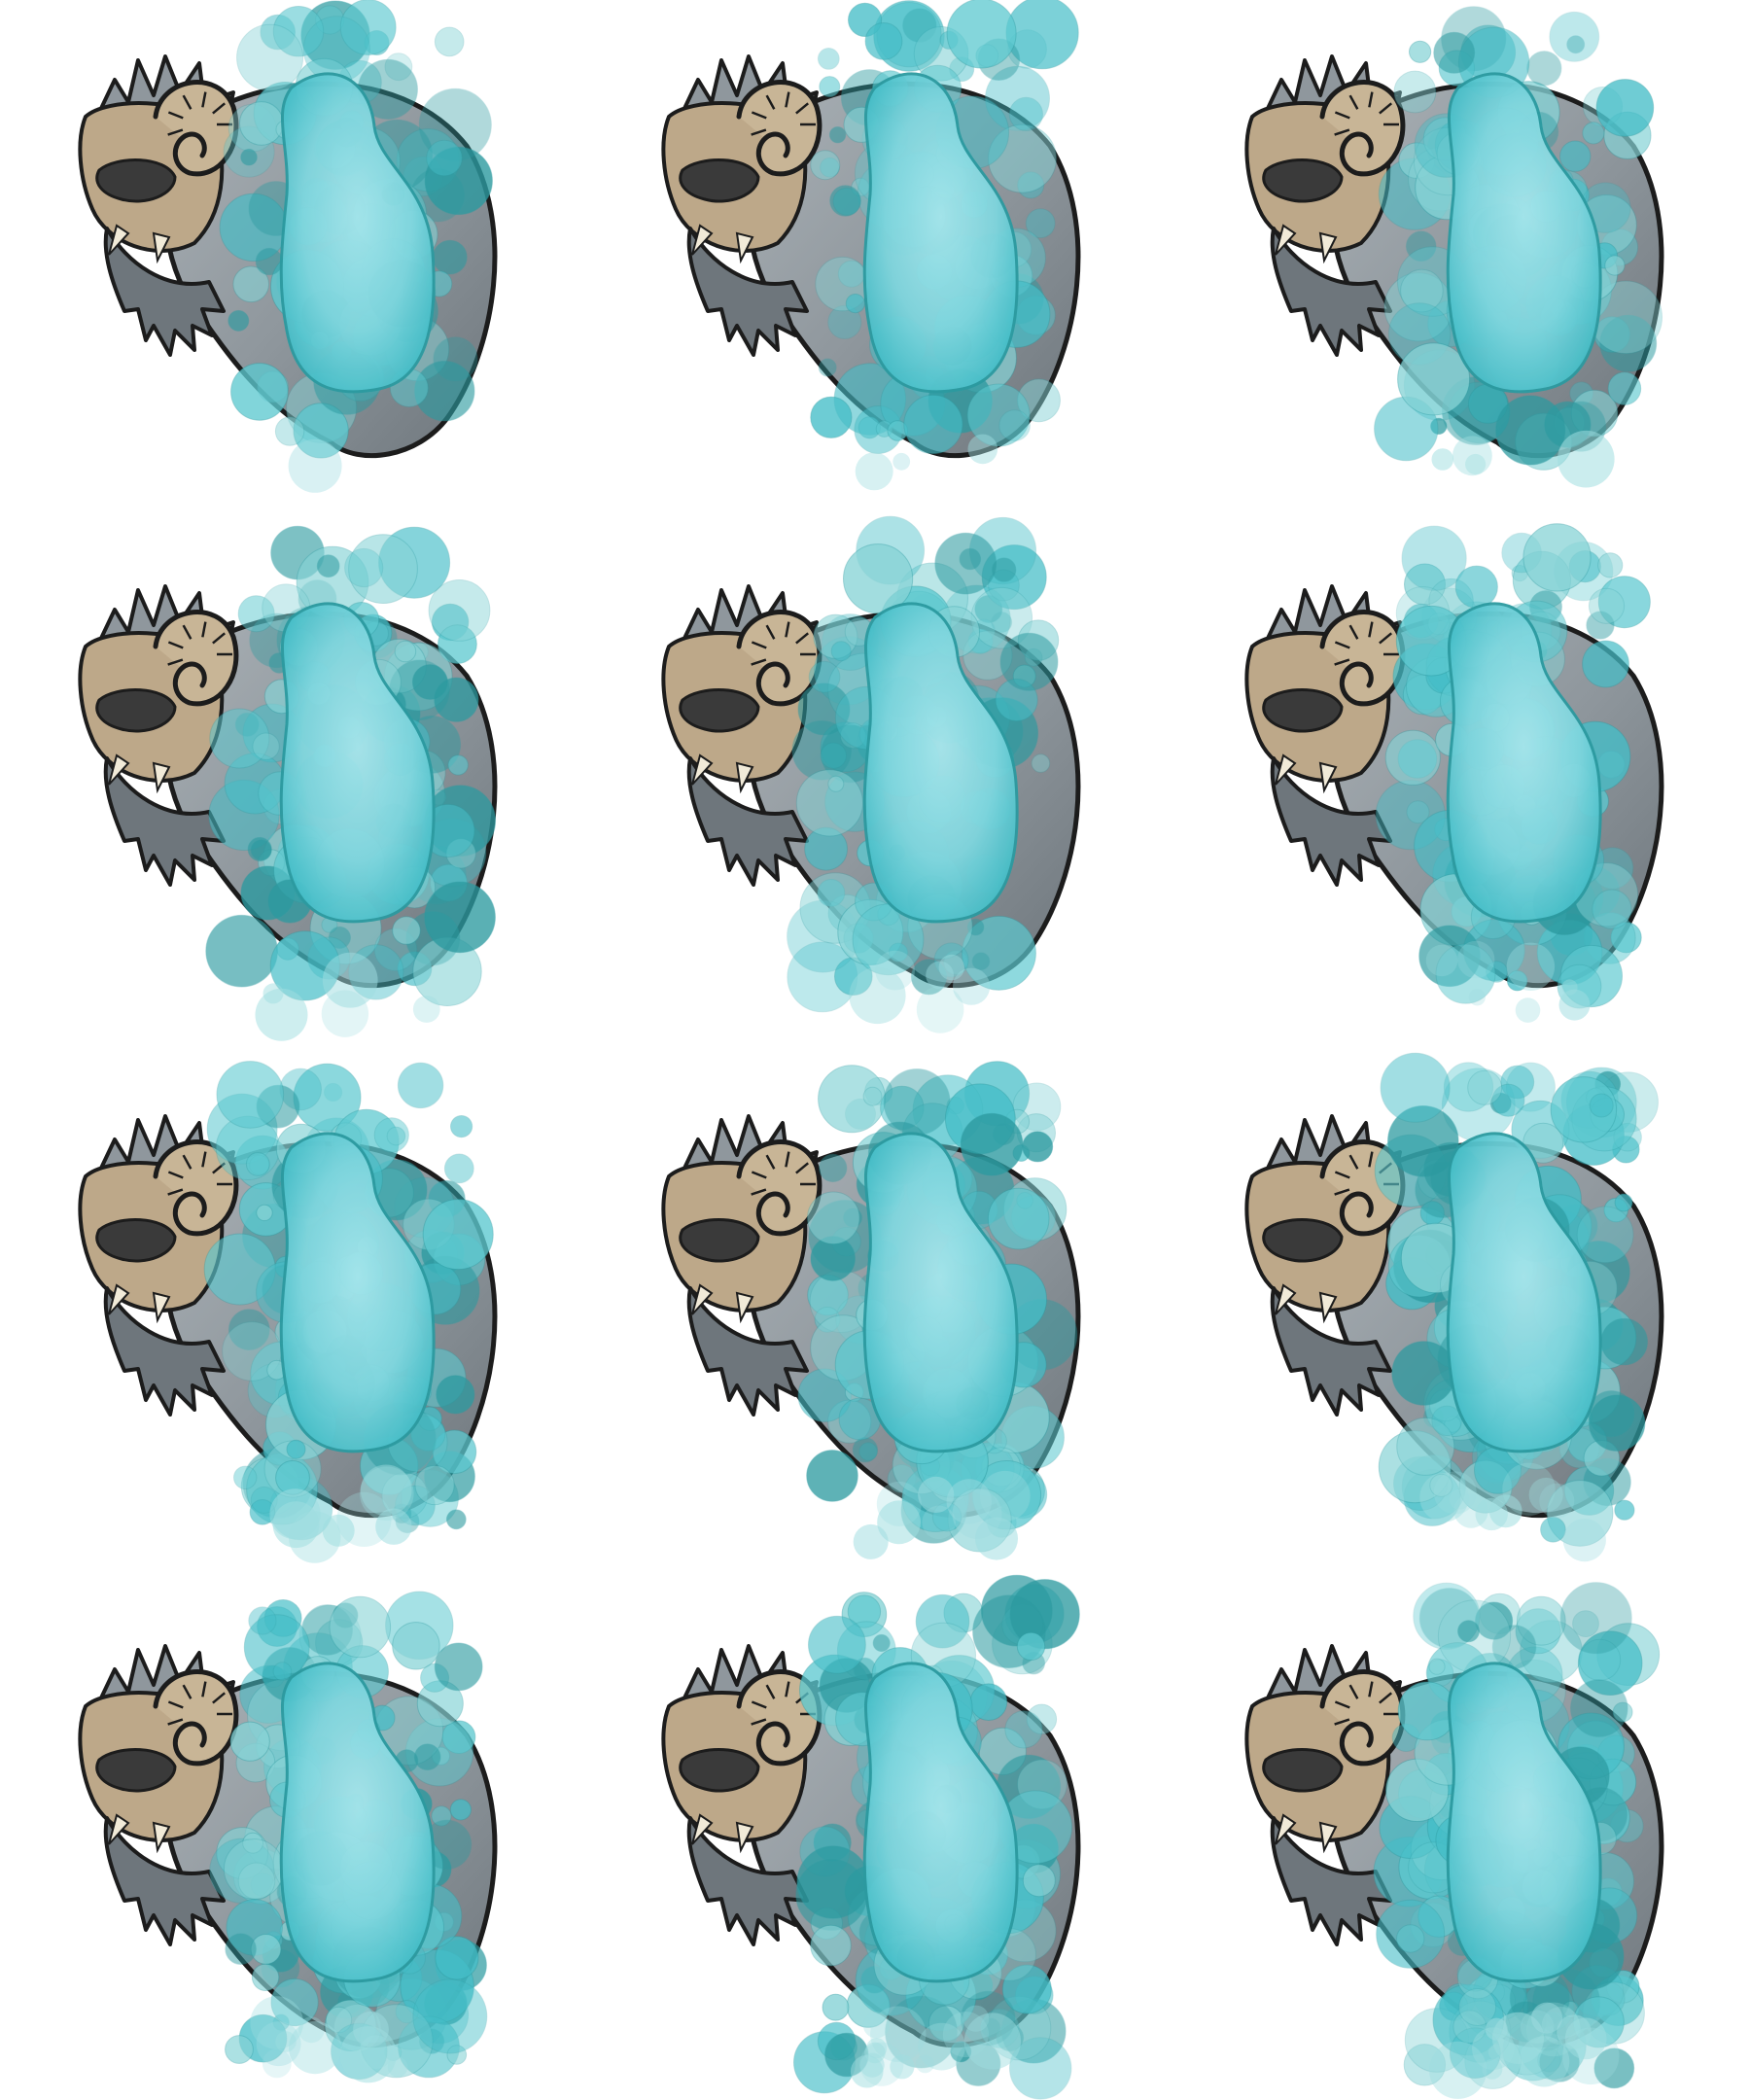 The image size is (1750, 2100). Describe the element at coordinates (288, 1312) in the screenshot. I see `sprite-frame-7-art` at that location.